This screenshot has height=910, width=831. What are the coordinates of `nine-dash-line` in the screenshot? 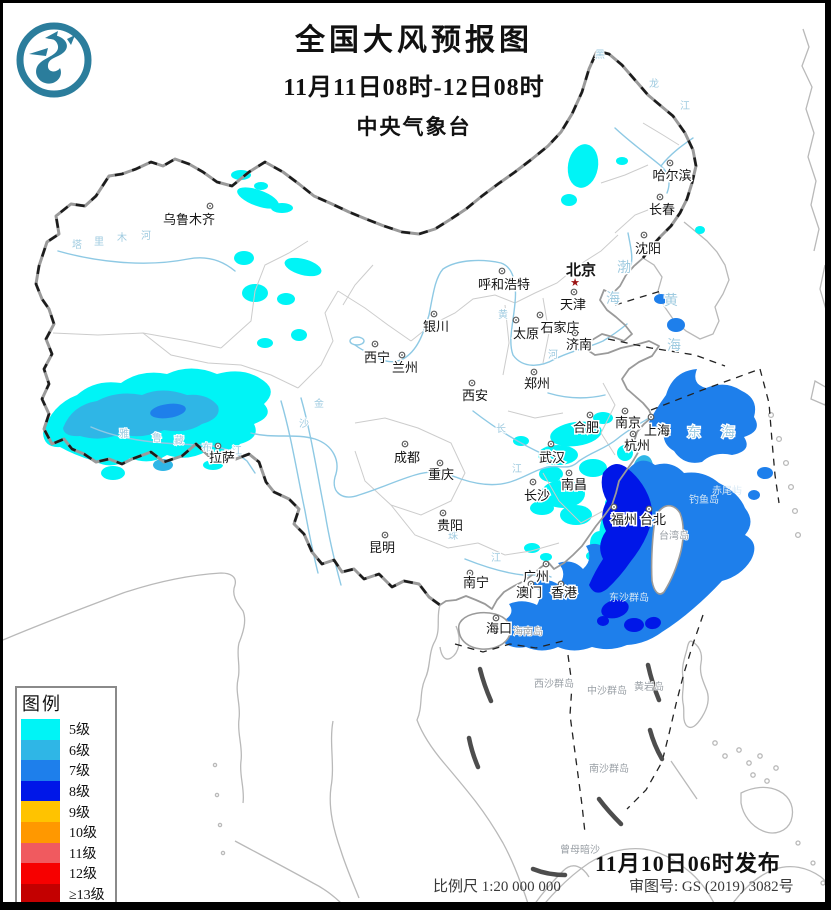 It's located at (565, 770).